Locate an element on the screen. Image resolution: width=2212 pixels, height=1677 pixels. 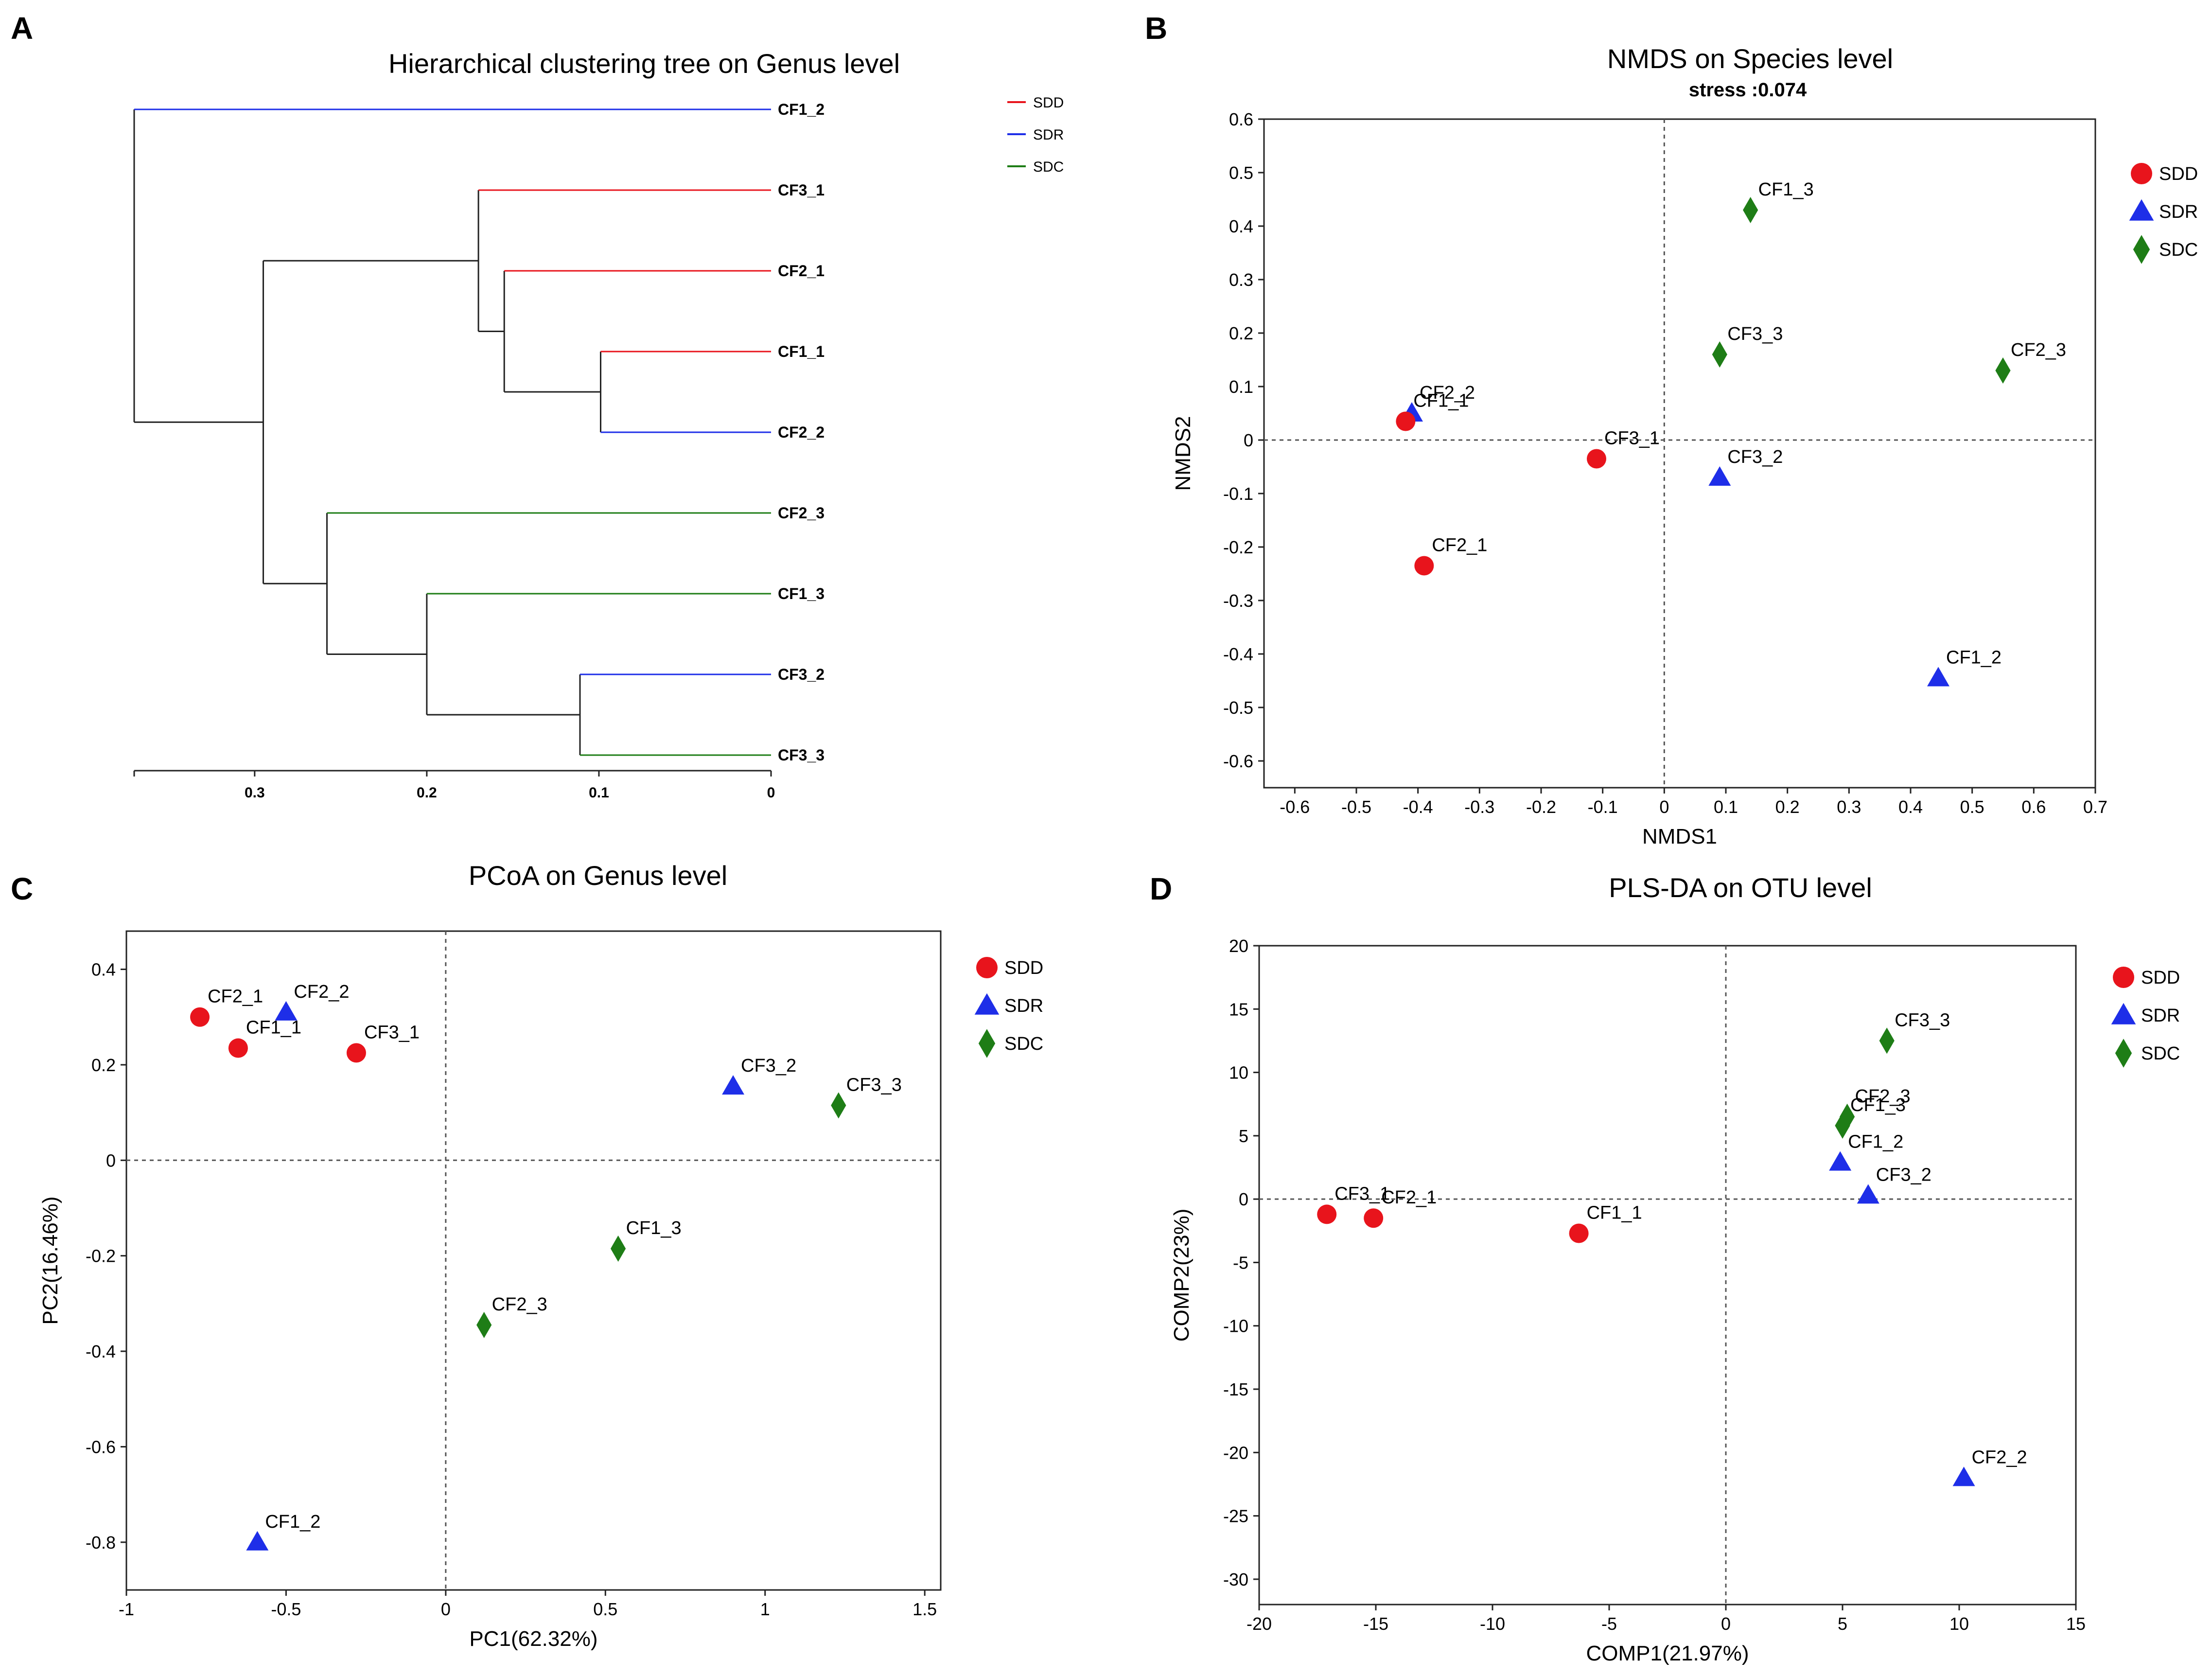
x-tick-label: 5 is located at coordinates (1842, 1624).